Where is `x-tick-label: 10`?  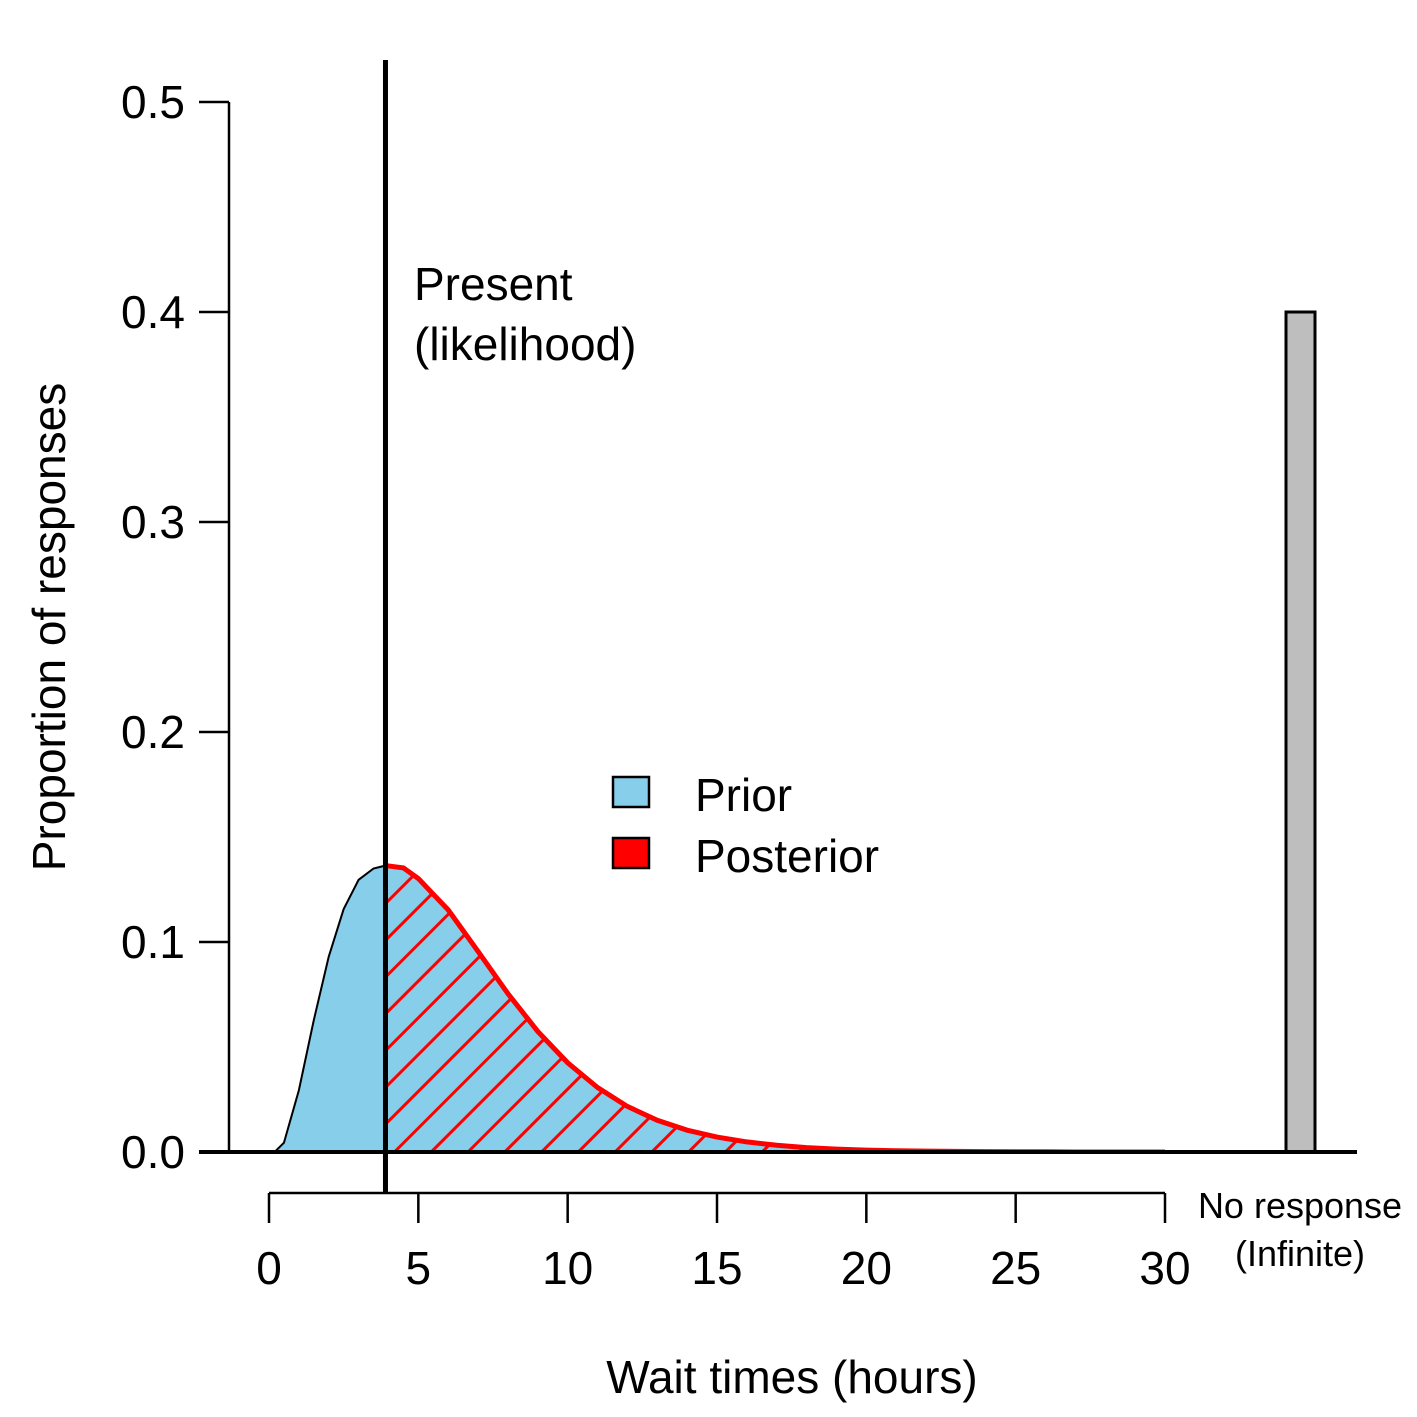 x-tick-label: 10 is located at coordinates (567, 1268).